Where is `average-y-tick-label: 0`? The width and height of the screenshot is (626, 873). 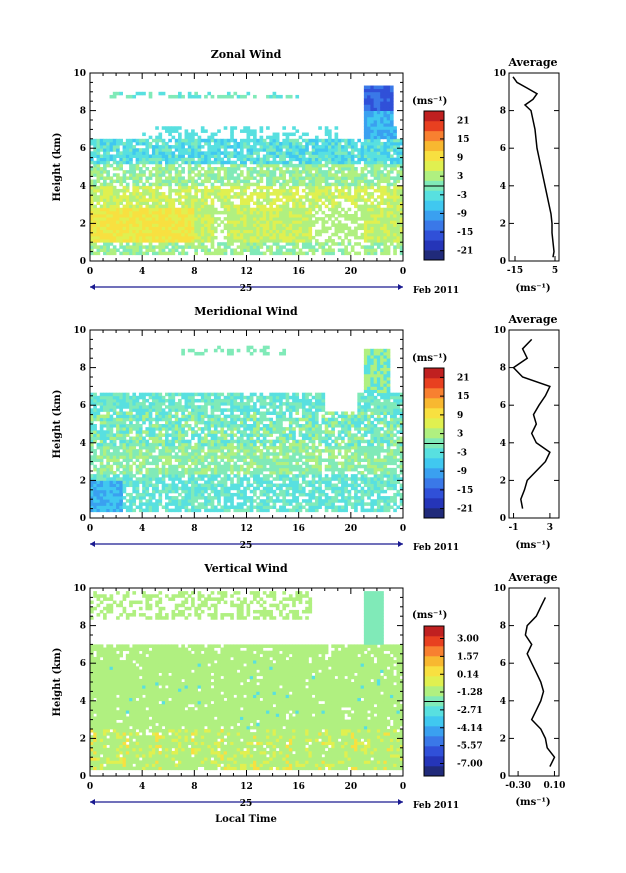 average-y-tick-label: 0 is located at coordinates (503, 262).